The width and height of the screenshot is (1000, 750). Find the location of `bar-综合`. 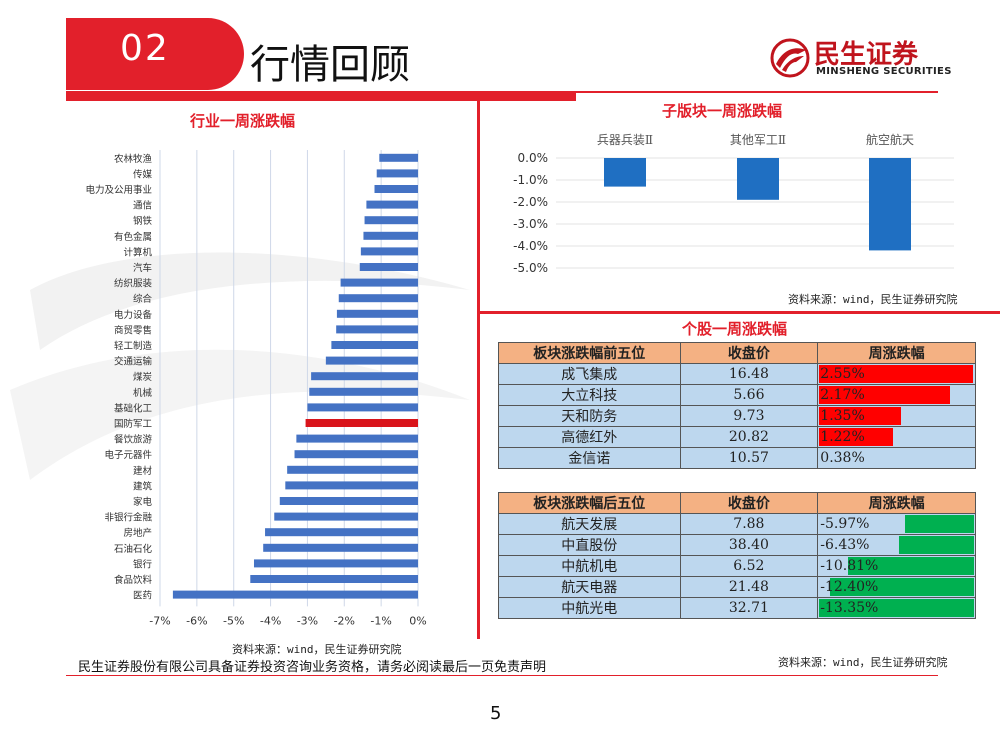

bar-综合 is located at coordinates (378, 298).